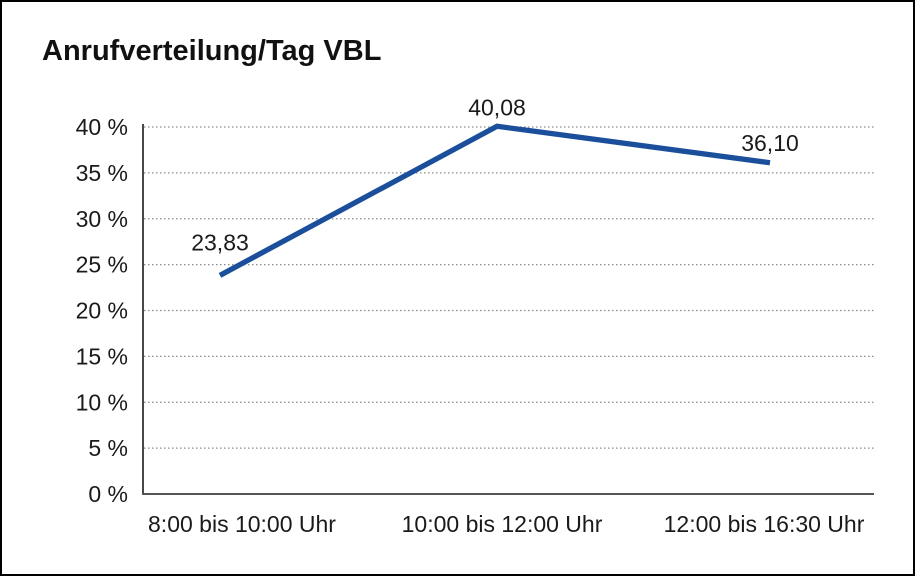 The image size is (915, 576). What do you see at coordinates (102, 402) in the screenshot?
I see `y-tick-label: 10 %` at bounding box center [102, 402].